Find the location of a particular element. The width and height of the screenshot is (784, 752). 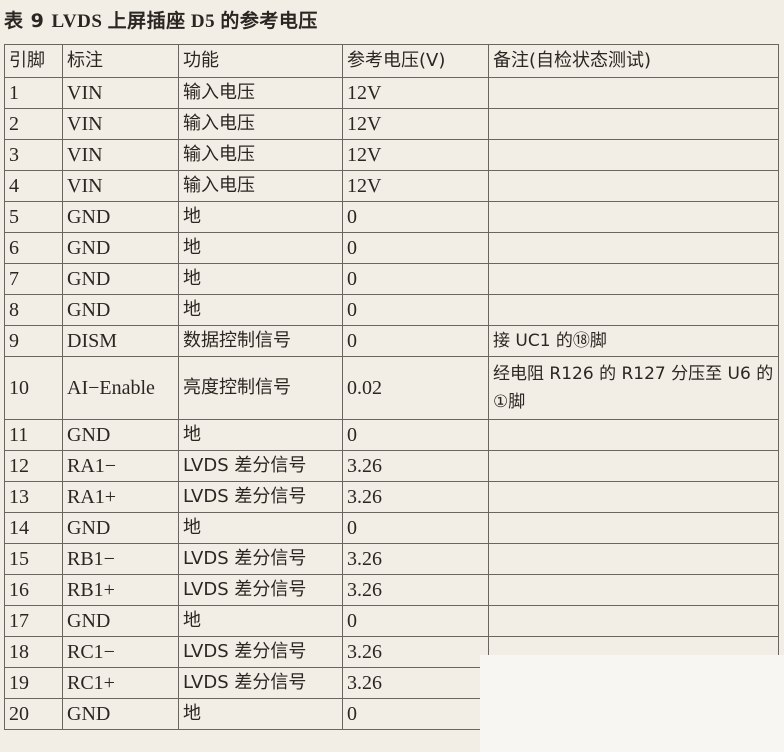

cell-pin: 6 is located at coordinates (33, 248).